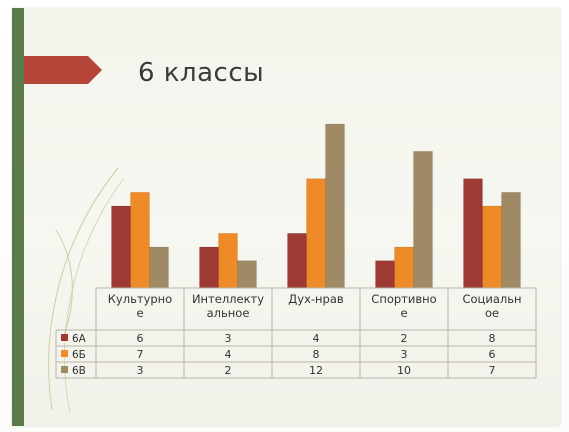  I want to click on title-tab-arrow, so click(63, 70).